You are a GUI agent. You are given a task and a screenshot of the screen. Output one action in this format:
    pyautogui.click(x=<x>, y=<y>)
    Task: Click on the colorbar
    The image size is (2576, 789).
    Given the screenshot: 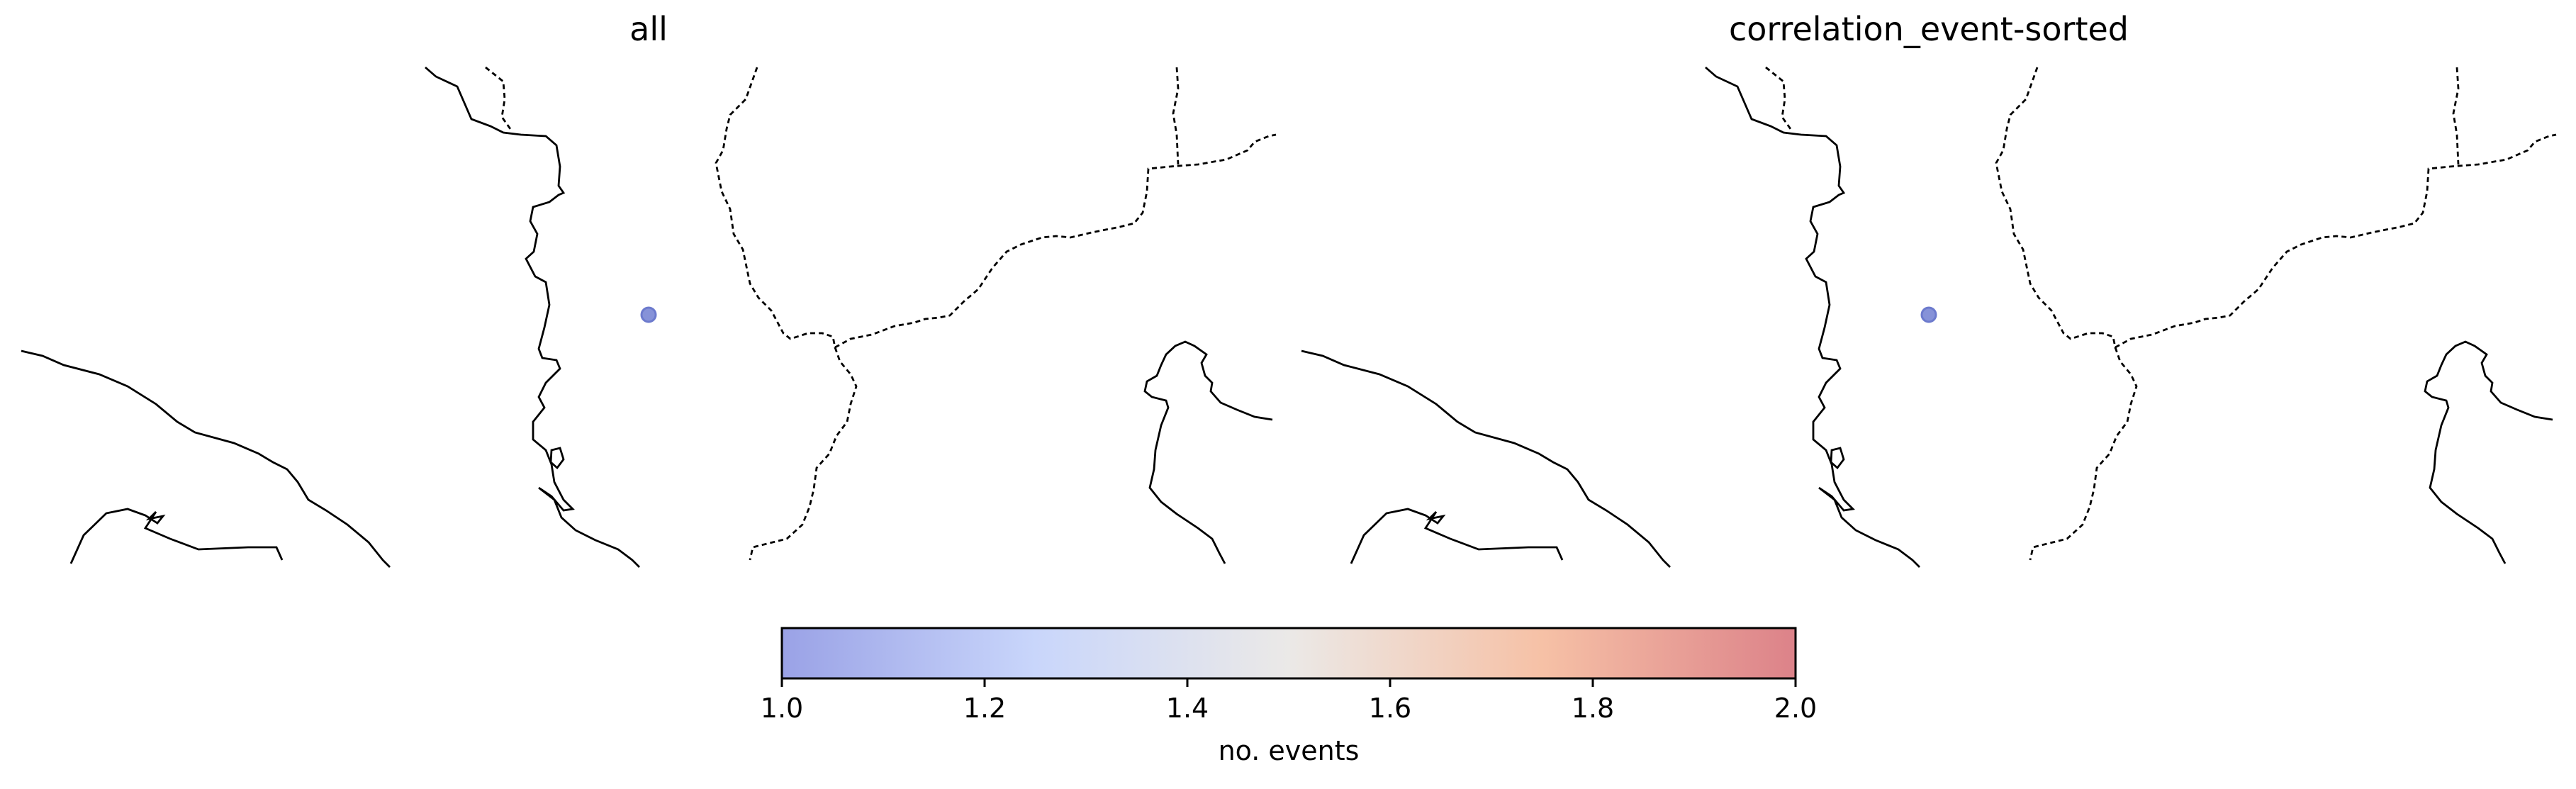 What is the action you would take?
    pyautogui.click(x=1289, y=657)
    